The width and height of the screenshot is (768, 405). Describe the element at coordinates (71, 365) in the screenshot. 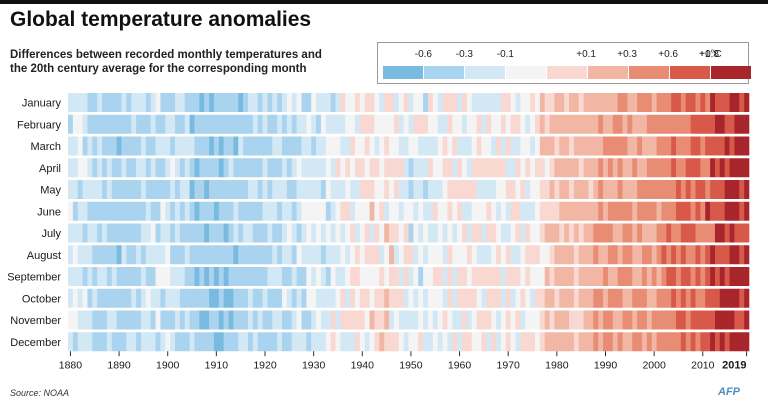

I see `x-tick-label: 1880` at that location.